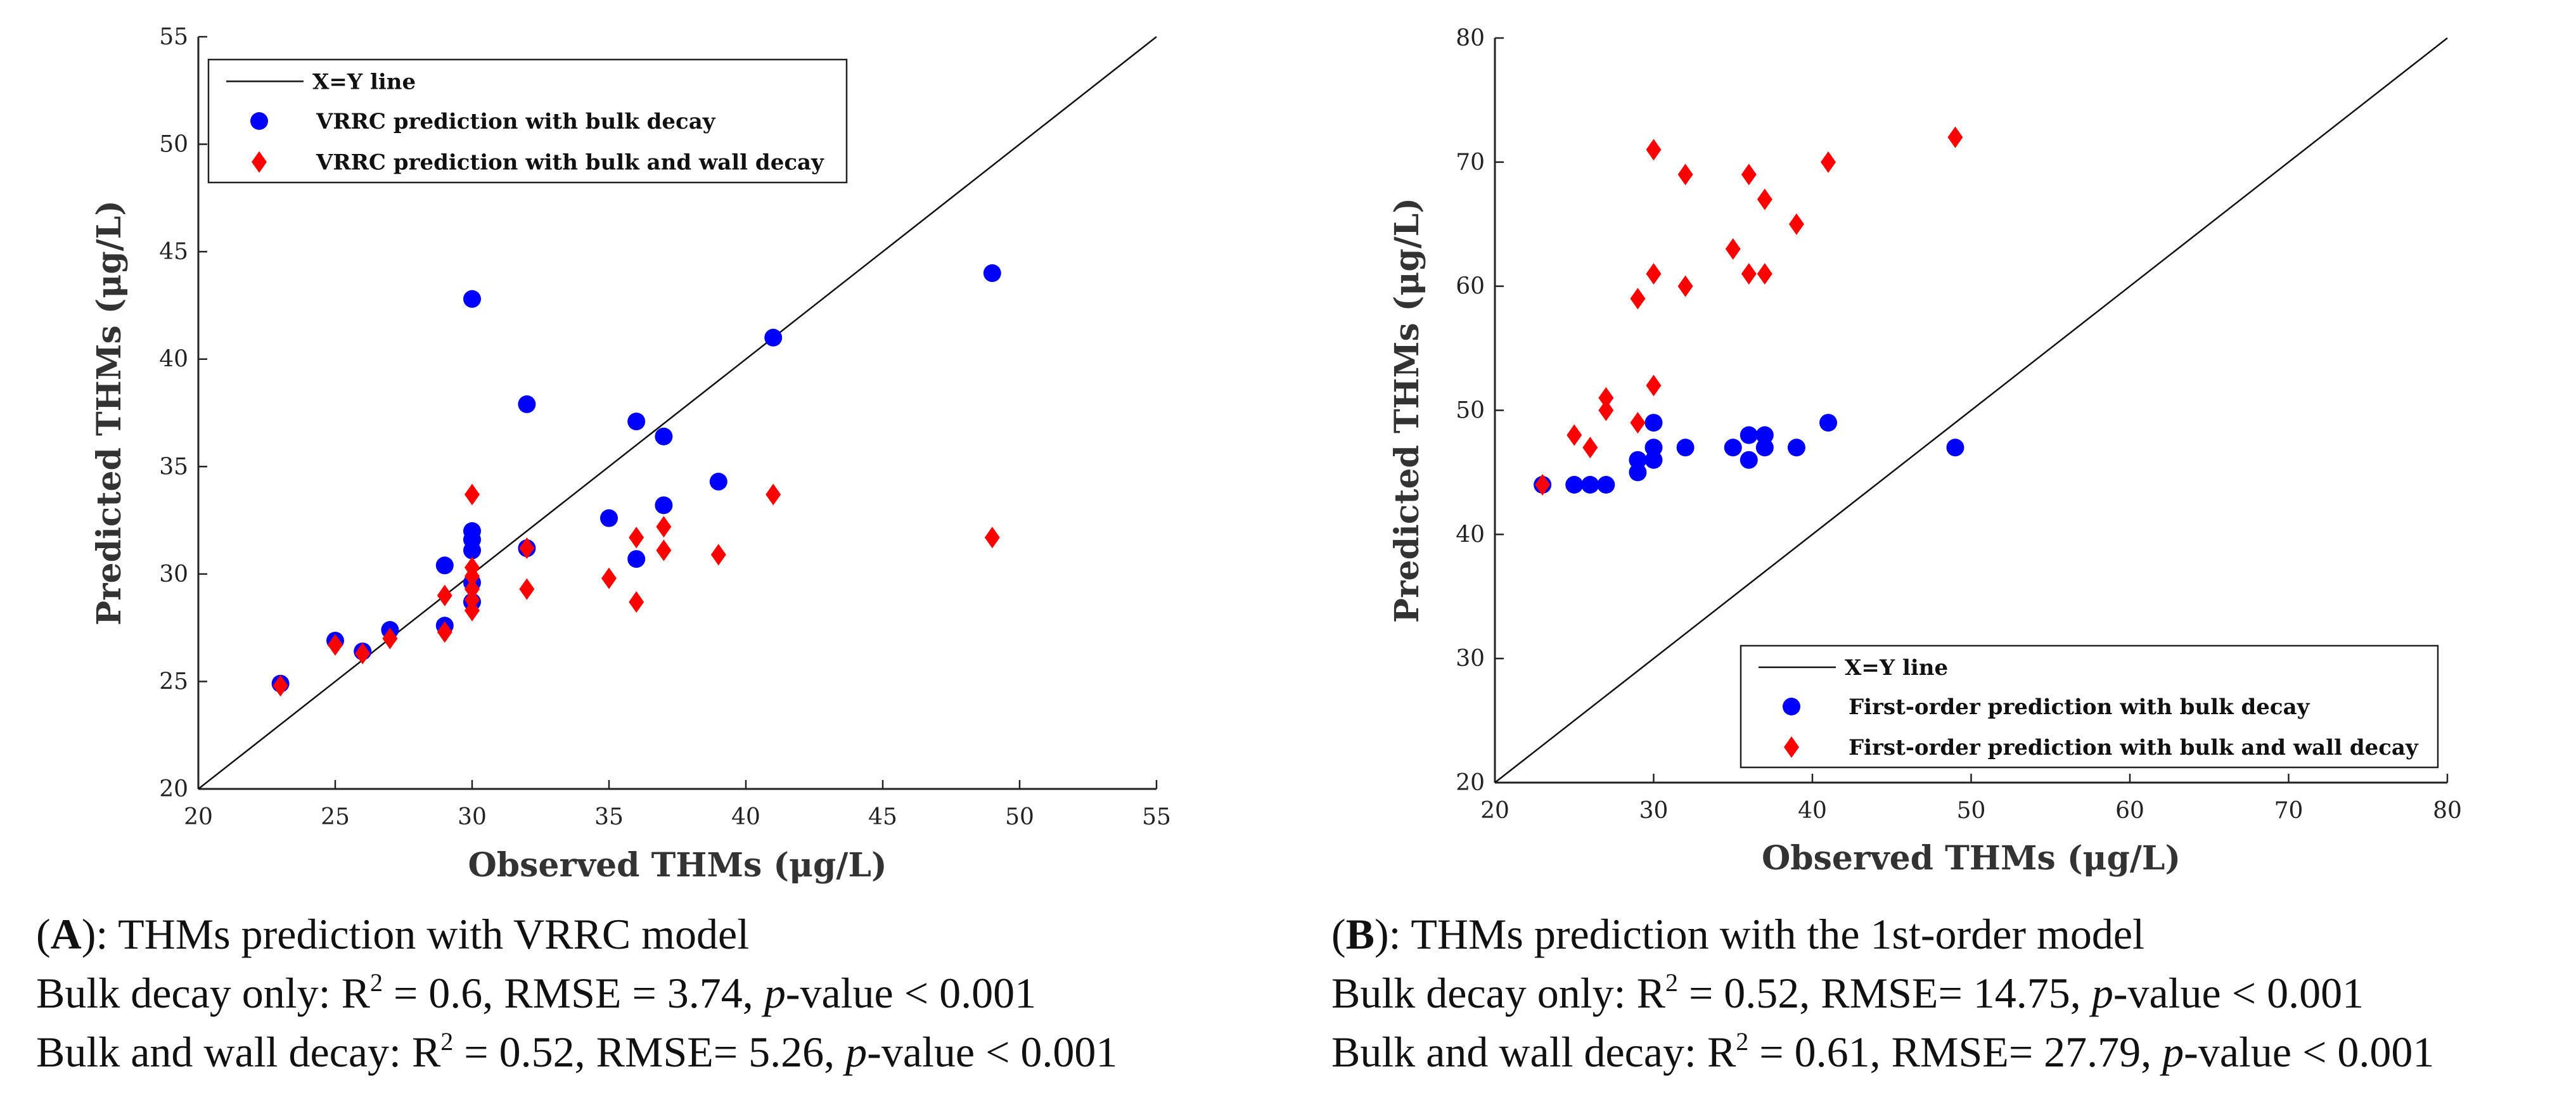 The image size is (2576, 1095). Describe the element at coordinates (1896, 668) in the screenshot. I see `legend-entry-xy-line: X=Y line` at that location.